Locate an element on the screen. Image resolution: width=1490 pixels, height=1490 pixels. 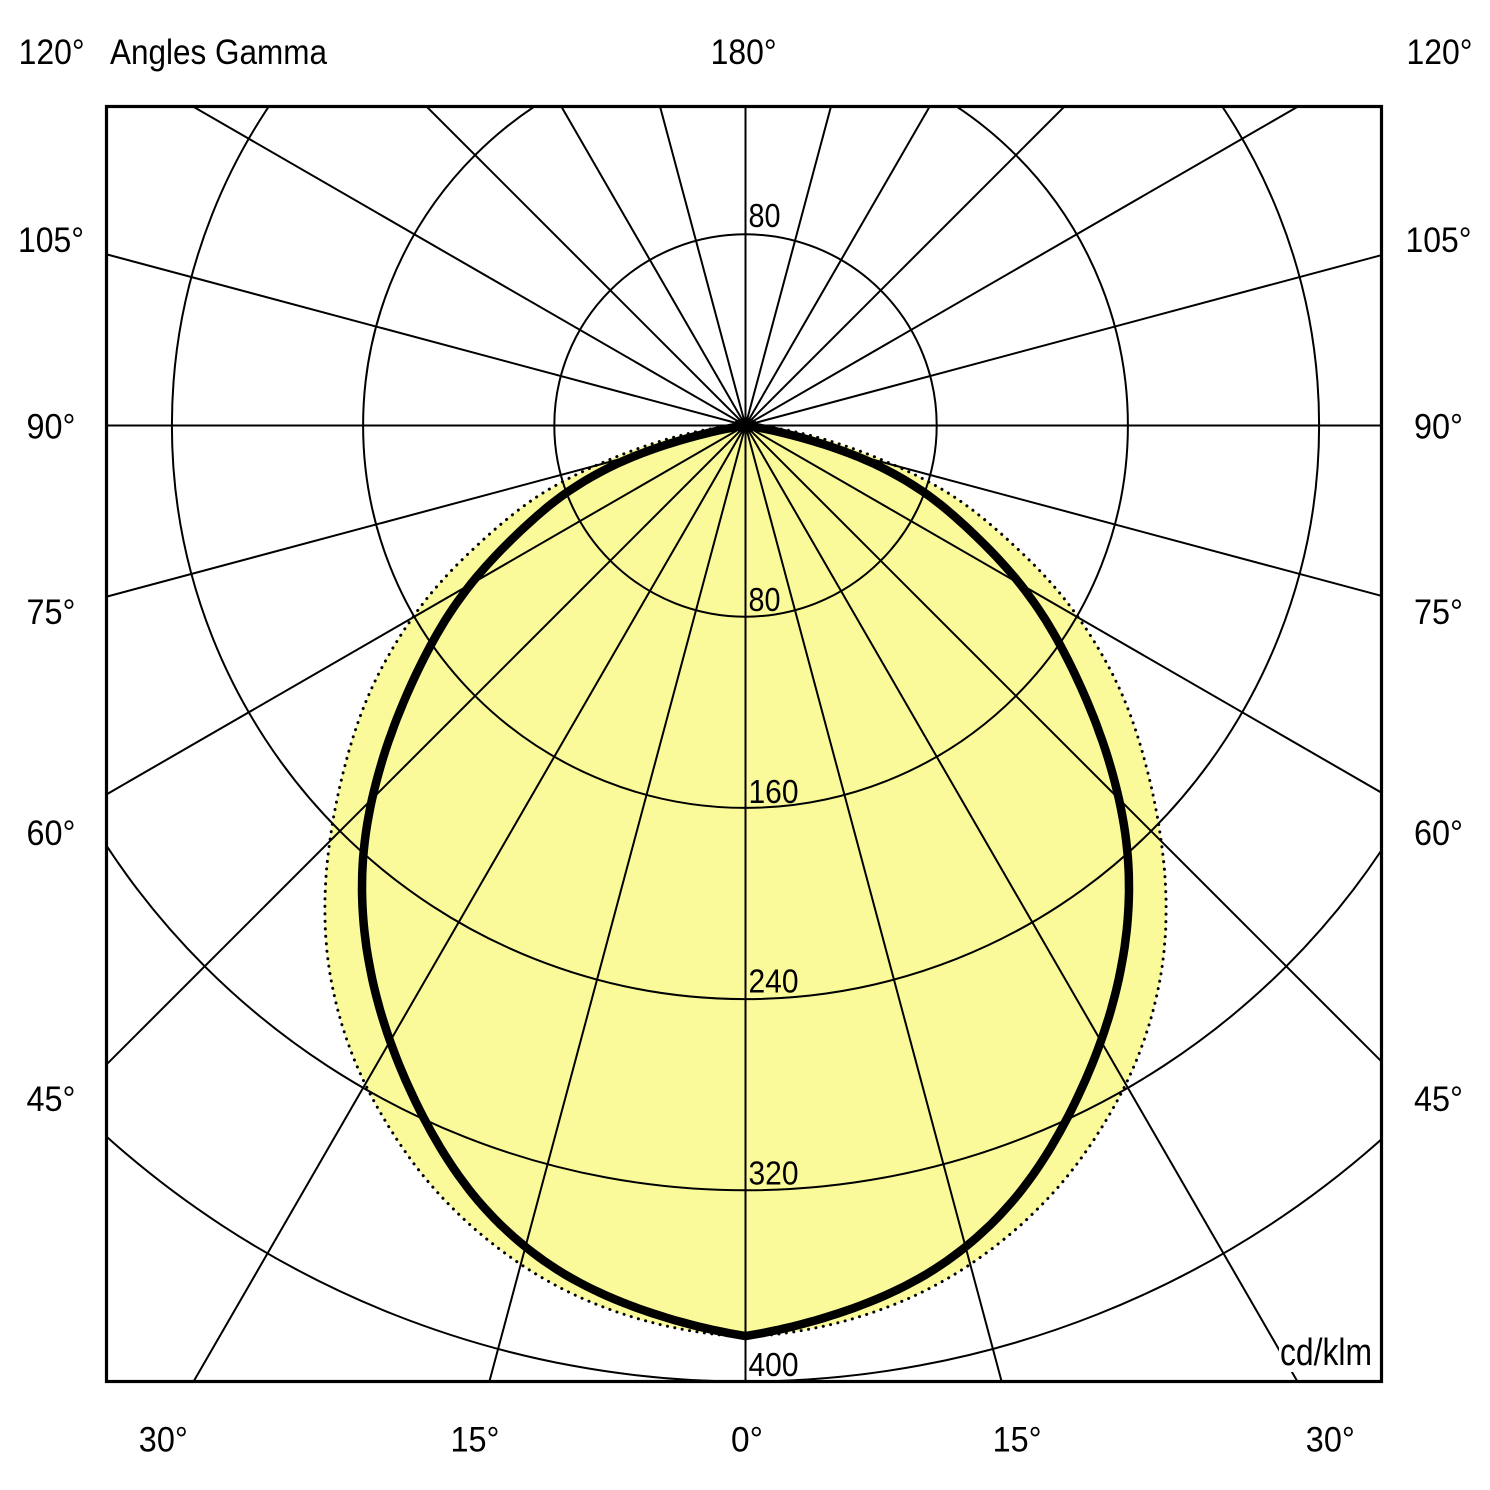
svg-text: 320 is located at coordinates (774, 1173).